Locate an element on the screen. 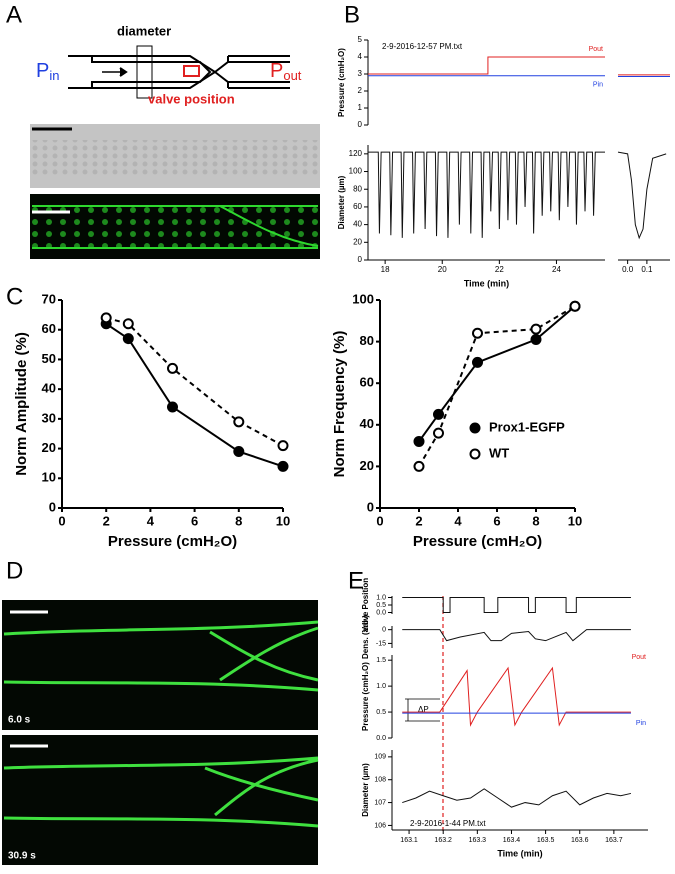 The image size is (675, 874). y-tick-label: 70 is located at coordinates (49, 298).